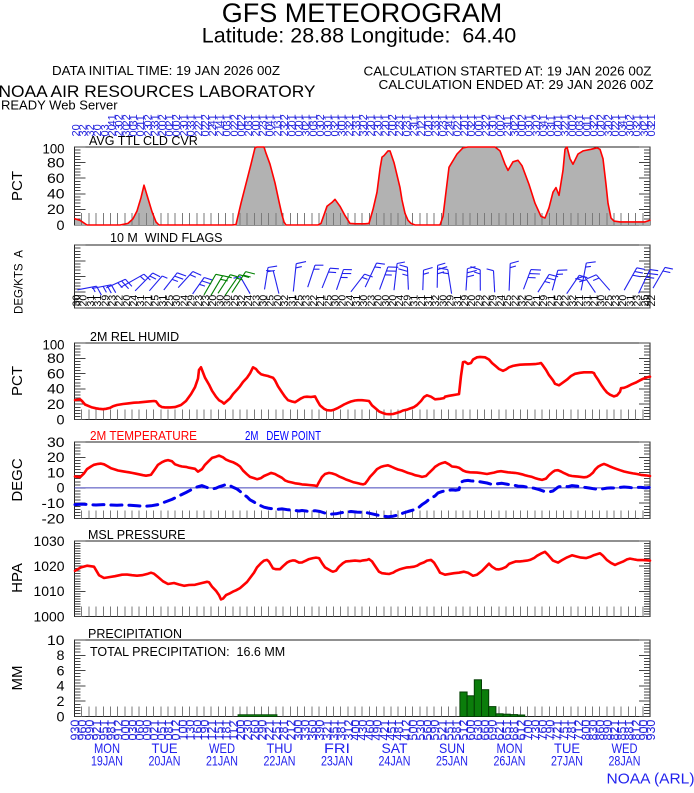  What do you see at coordinates (17, 678) in the screenshot?
I see `svg-text: MM` at bounding box center [17, 678].